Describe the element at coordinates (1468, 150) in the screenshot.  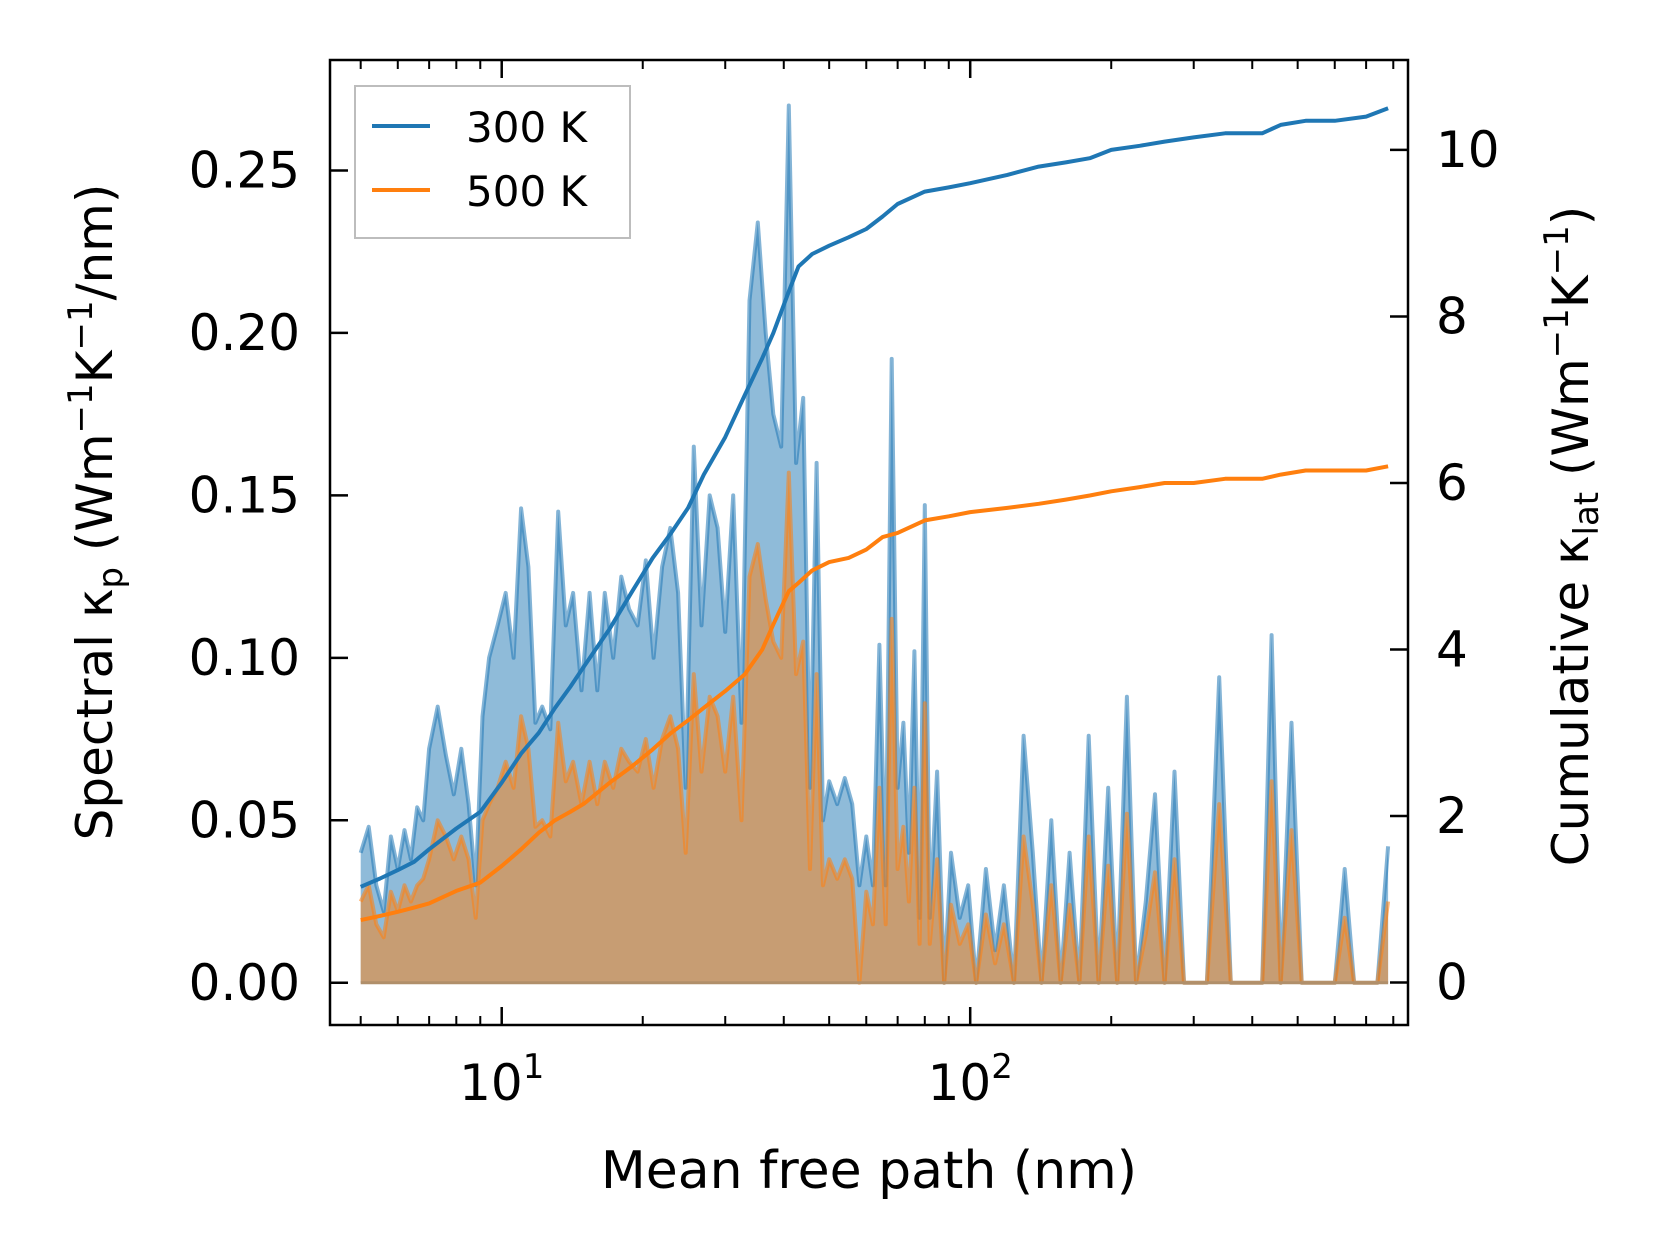
I see `y-right-tick-label: 10` at that location.